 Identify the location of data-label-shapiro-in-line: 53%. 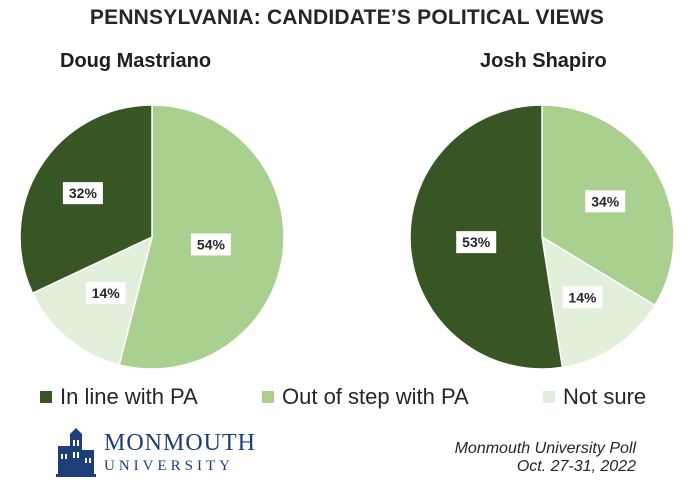
(476, 242).